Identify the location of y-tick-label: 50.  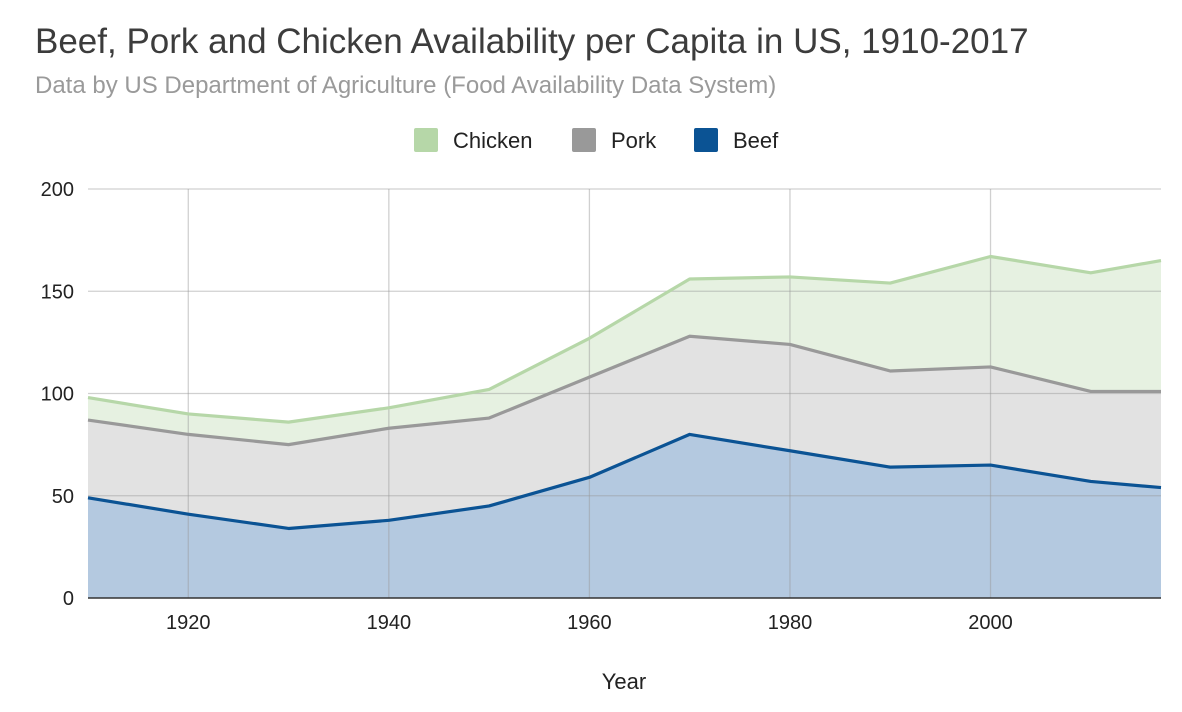
(63, 497).